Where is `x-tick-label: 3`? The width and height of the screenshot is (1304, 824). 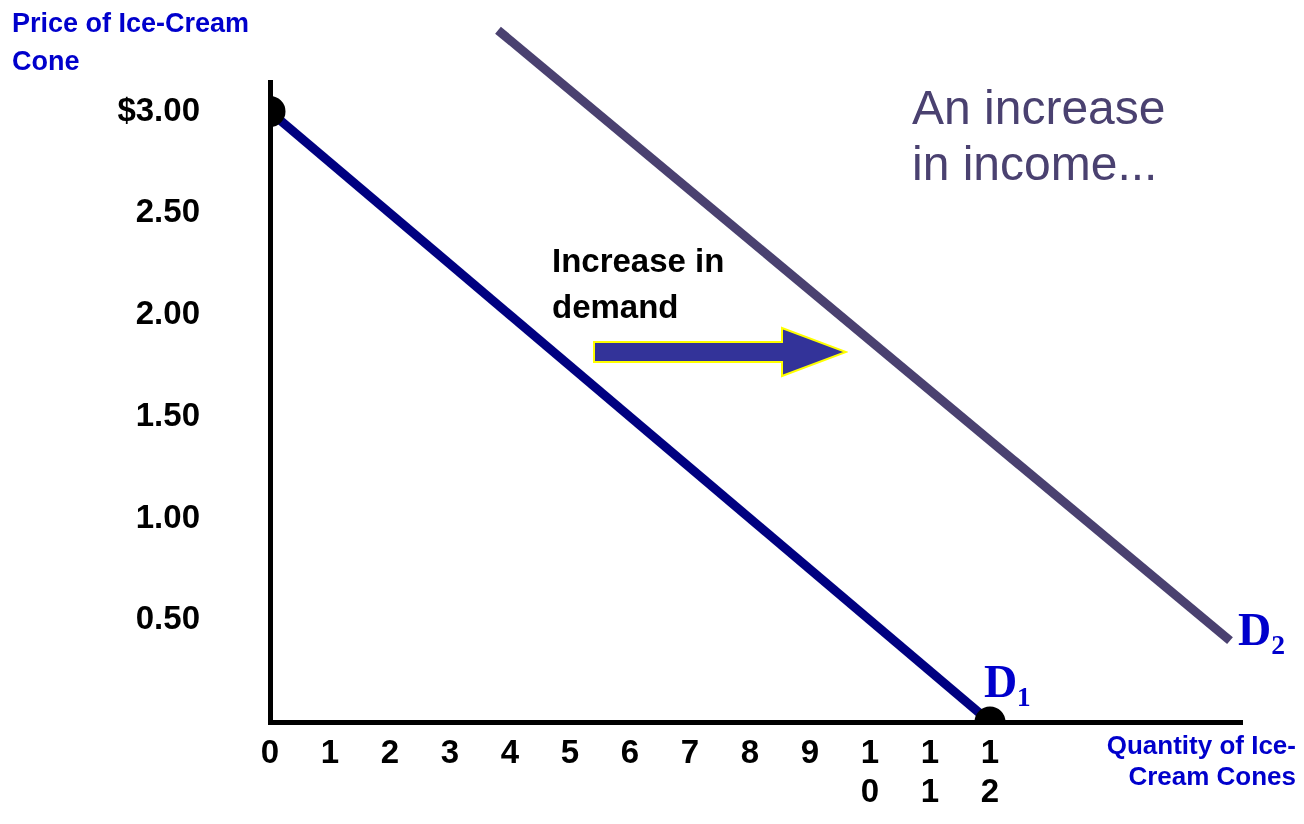 x-tick-label: 3 is located at coordinates (450, 751).